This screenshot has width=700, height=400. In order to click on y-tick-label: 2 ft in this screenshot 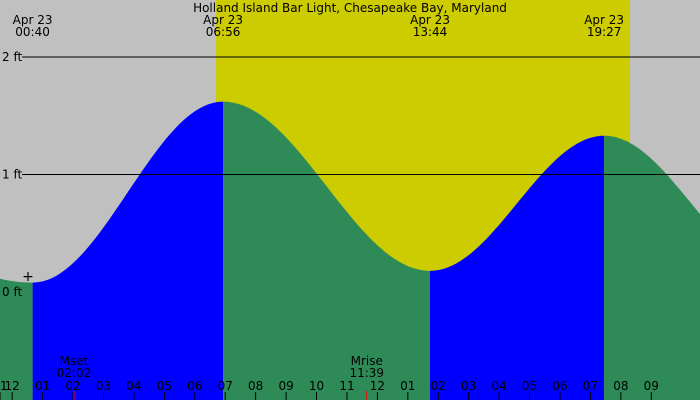, I will do `click(12, 57)`.